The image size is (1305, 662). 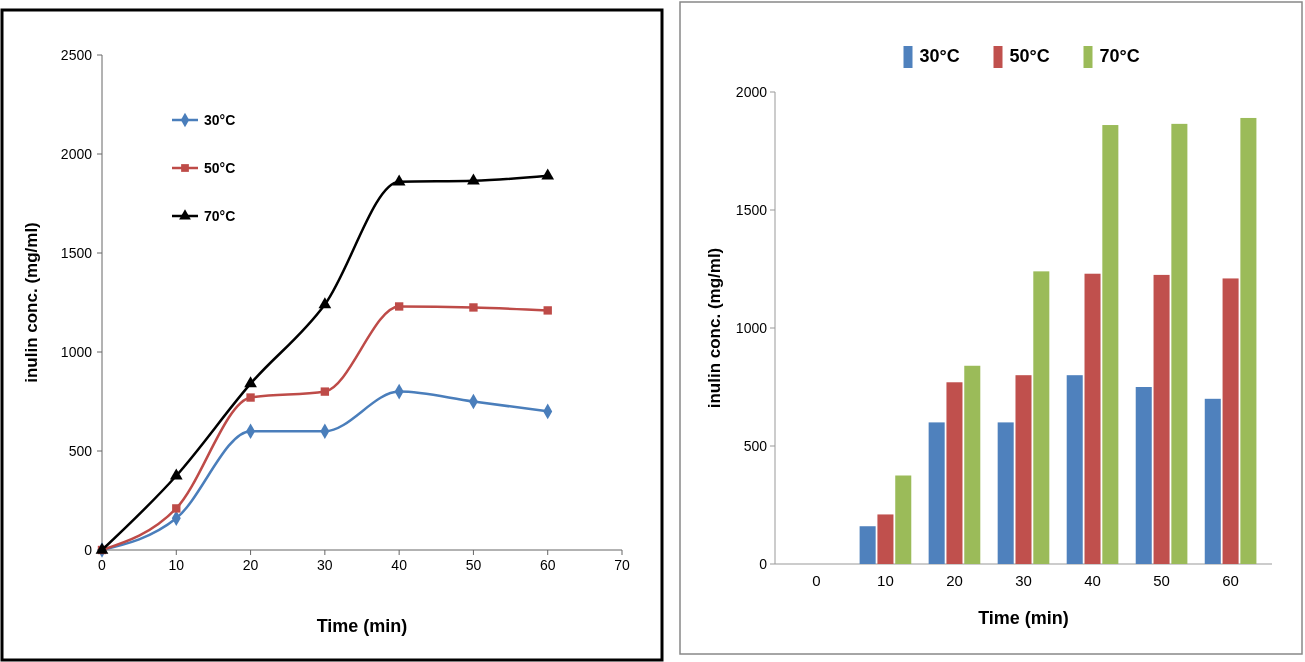 What do you see at coordinates (622, 565) in the screenshot?
I see `x-tick-label: 70` at bounding box center [622, 565].